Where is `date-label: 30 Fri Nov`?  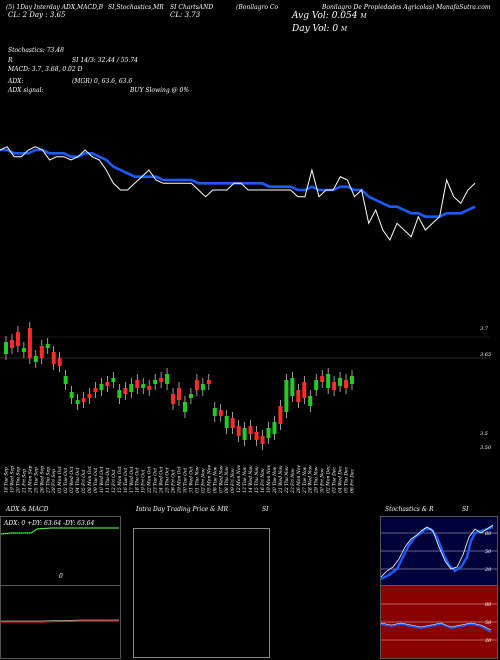
date-label: 30 Fri Nov is located at coordinates (323, 480).